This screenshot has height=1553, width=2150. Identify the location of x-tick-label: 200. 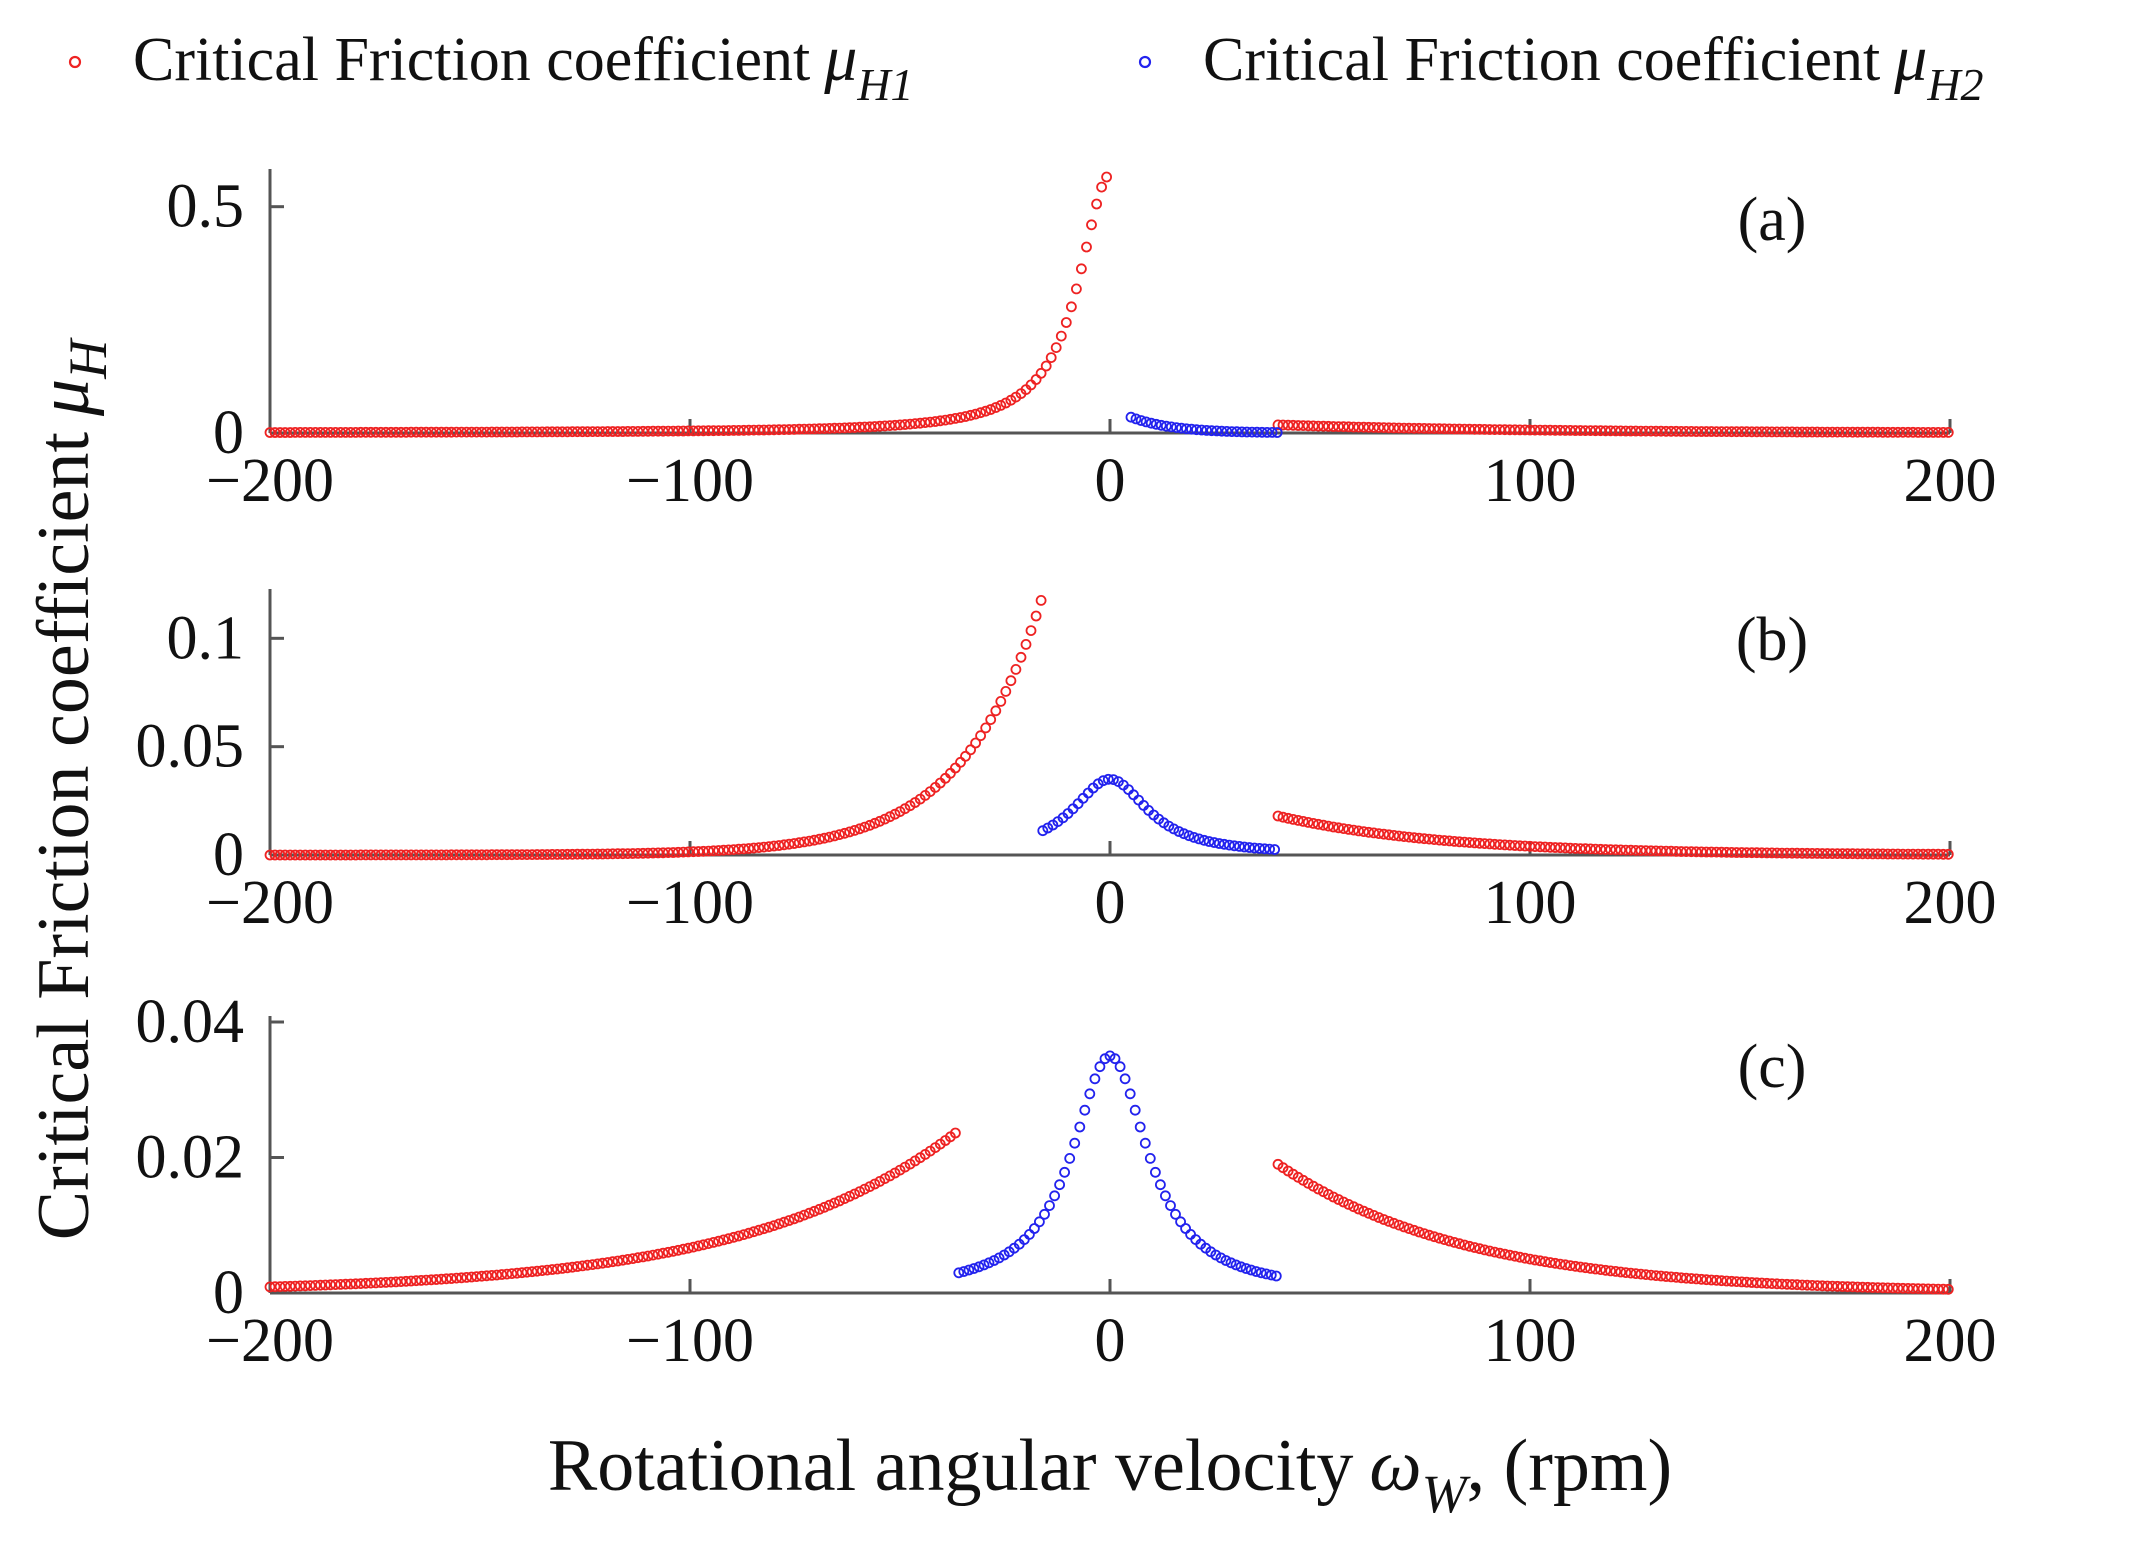
(1950, 1341).